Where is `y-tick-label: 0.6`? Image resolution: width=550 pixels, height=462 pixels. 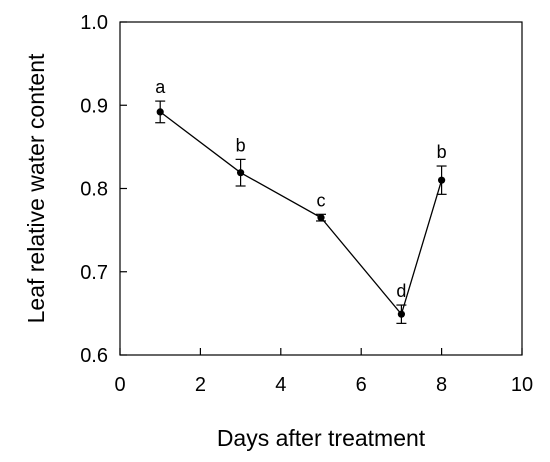
y-tick-label: 0.6 is located at coordinates (94, 356).